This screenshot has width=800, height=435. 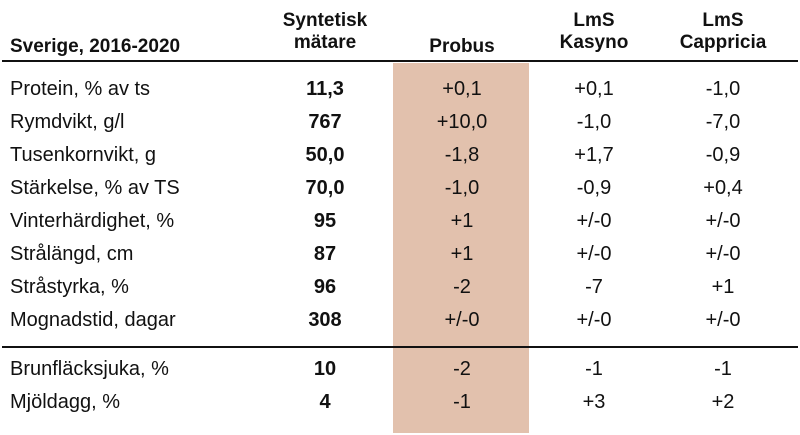 What do you see at coordinates (594, 369) in the screenshot?
I see `cell-kasyno: -1` at bounding box center [594, 369].